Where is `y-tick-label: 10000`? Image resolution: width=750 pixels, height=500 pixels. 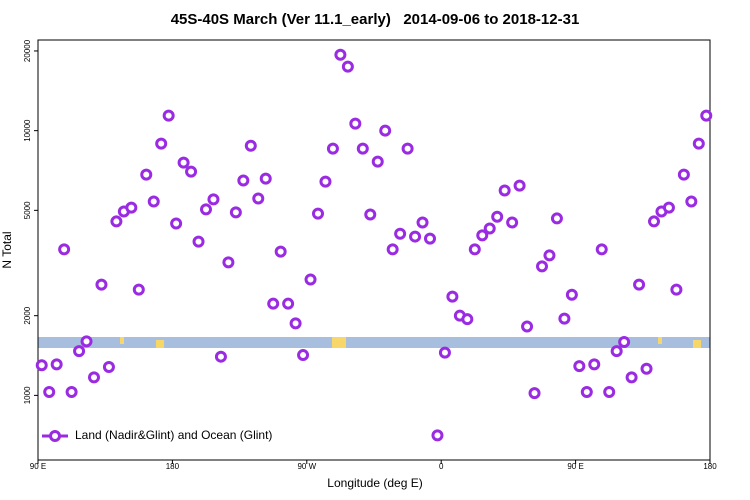
y-tick-label: 10000 is located at coordinates (27, 130).